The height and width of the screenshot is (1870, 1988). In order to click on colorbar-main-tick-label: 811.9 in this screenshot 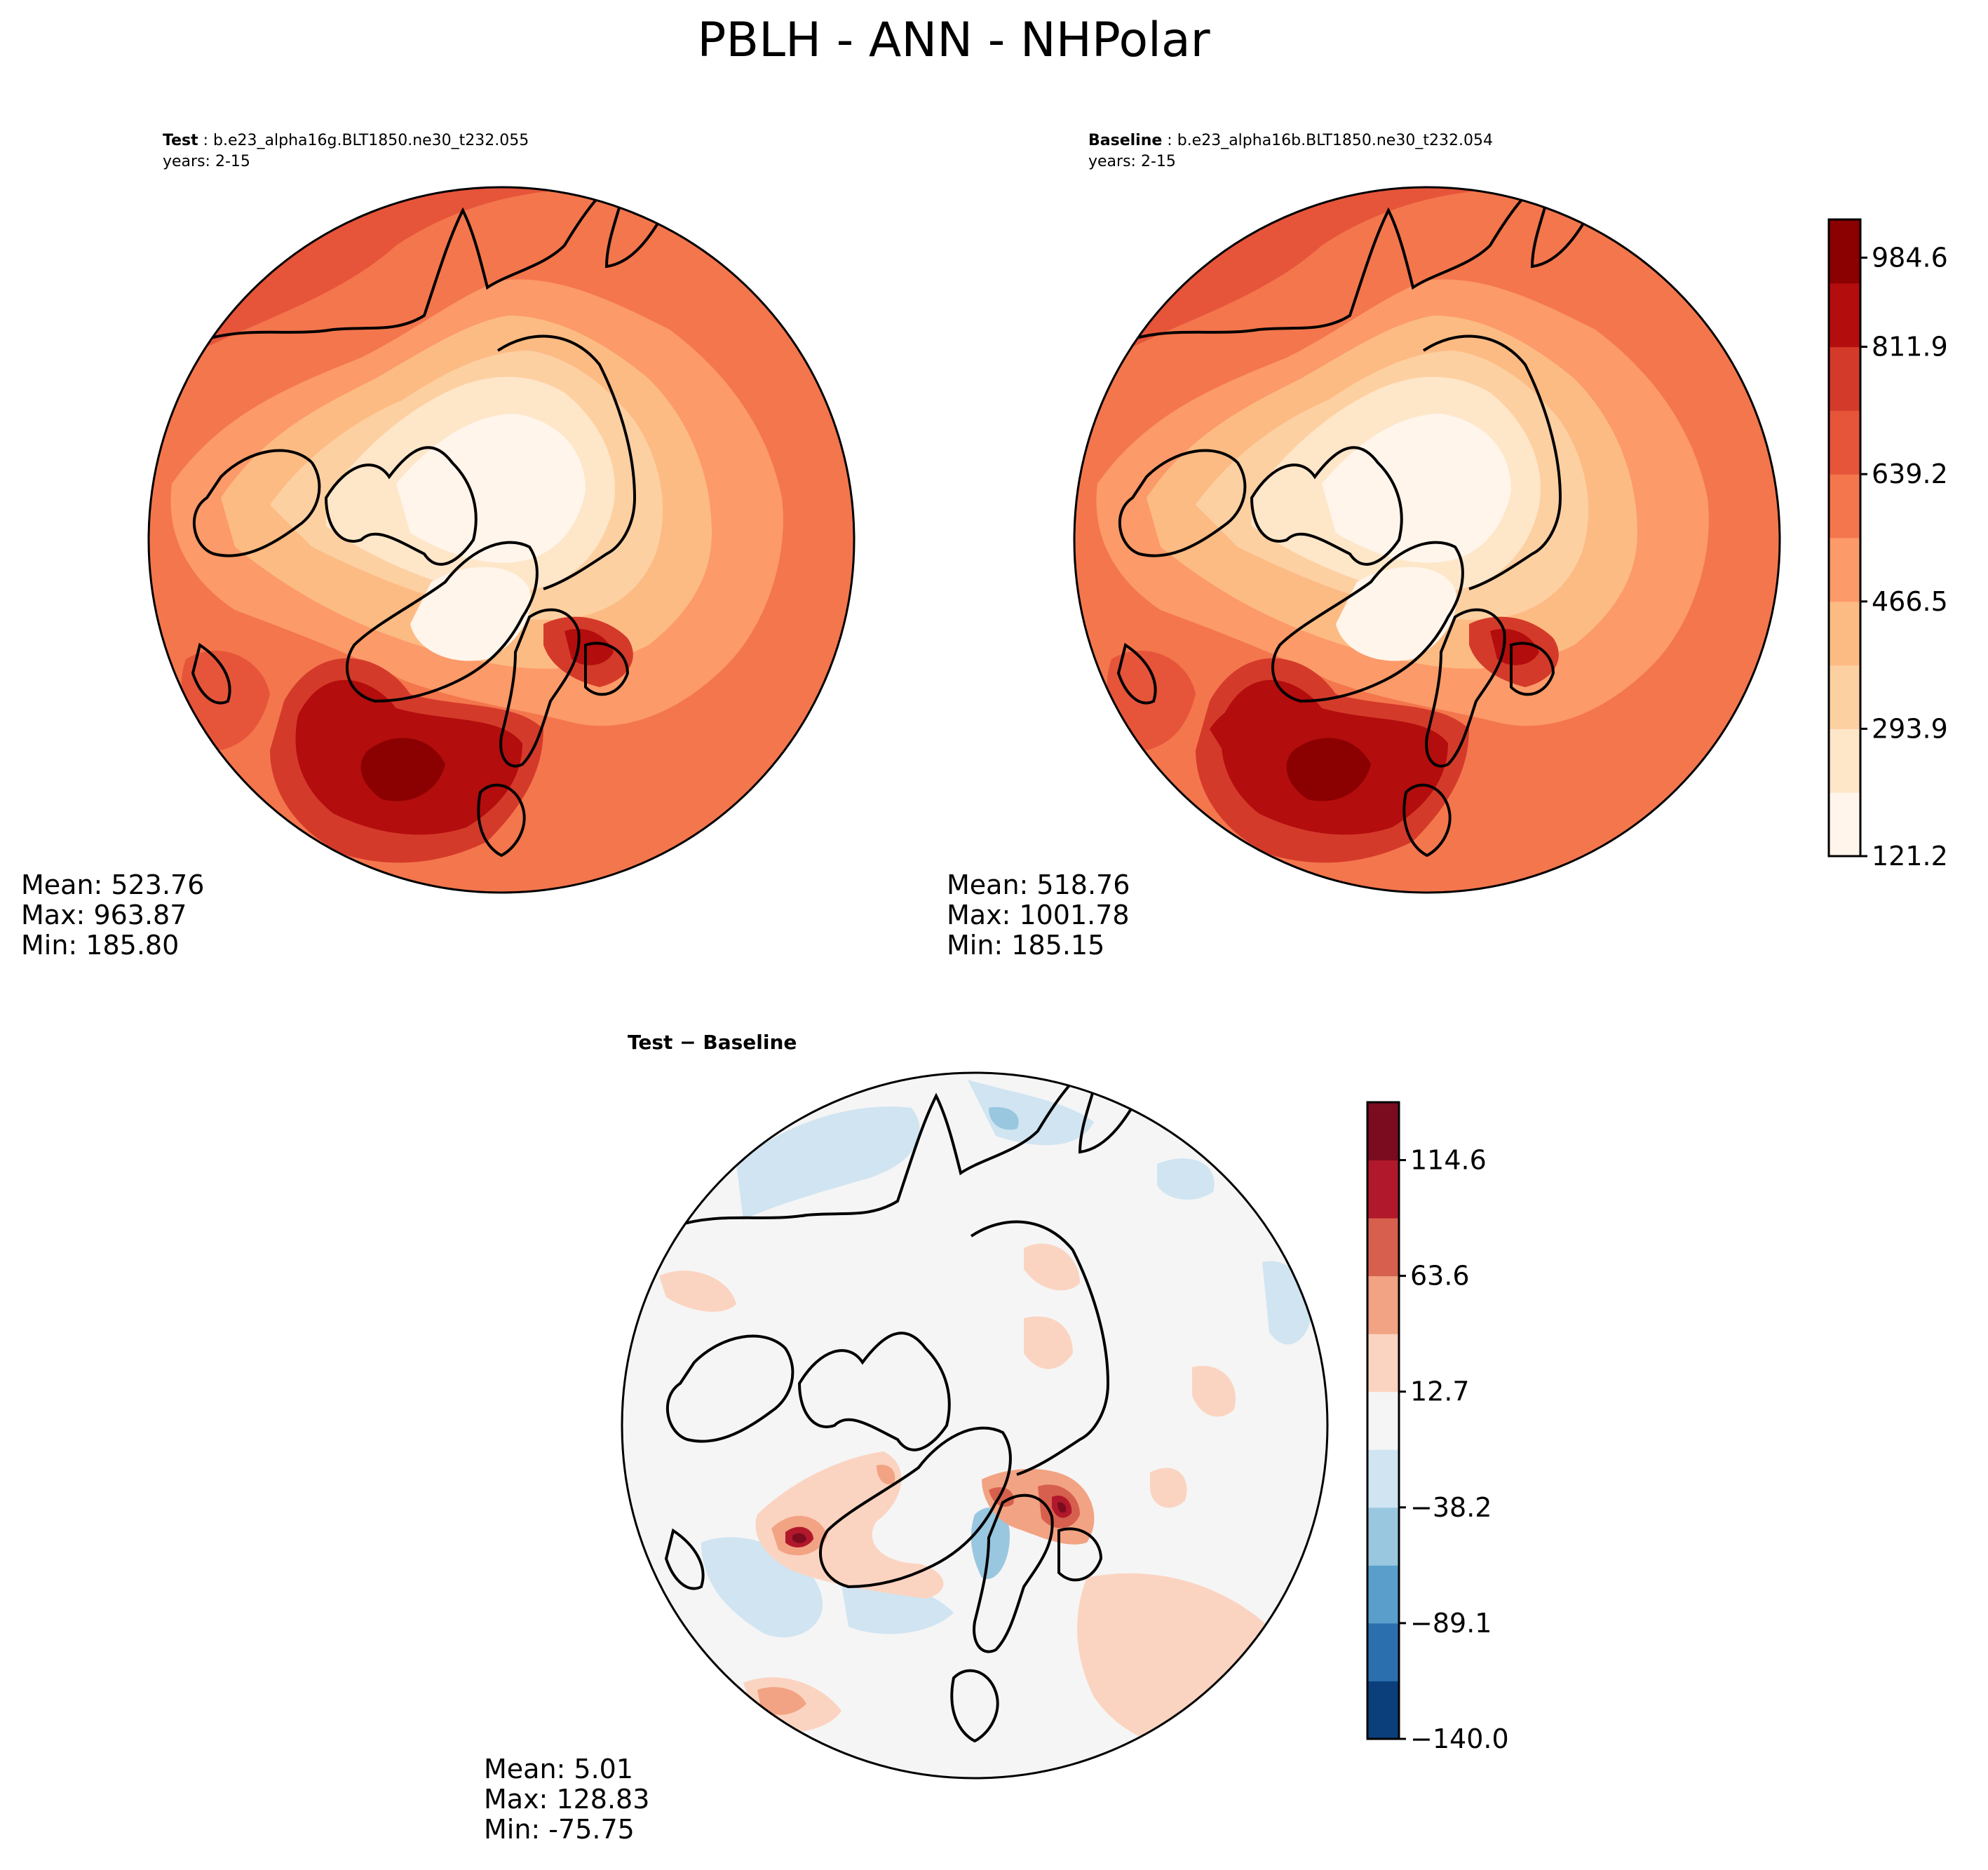, I will do `click(1910, 347)`.